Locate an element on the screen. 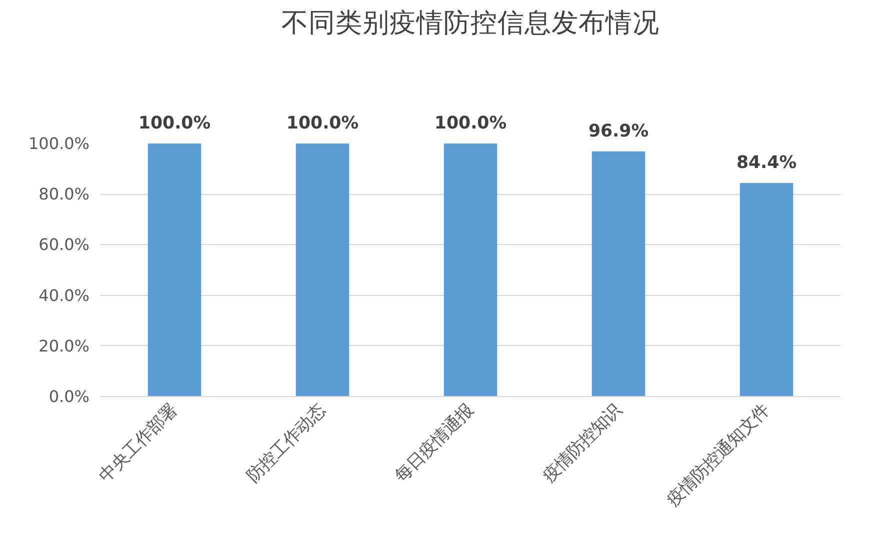 The image size is (885, 535). y-tick-label: 100.0% is located at coordinates (59, 143).